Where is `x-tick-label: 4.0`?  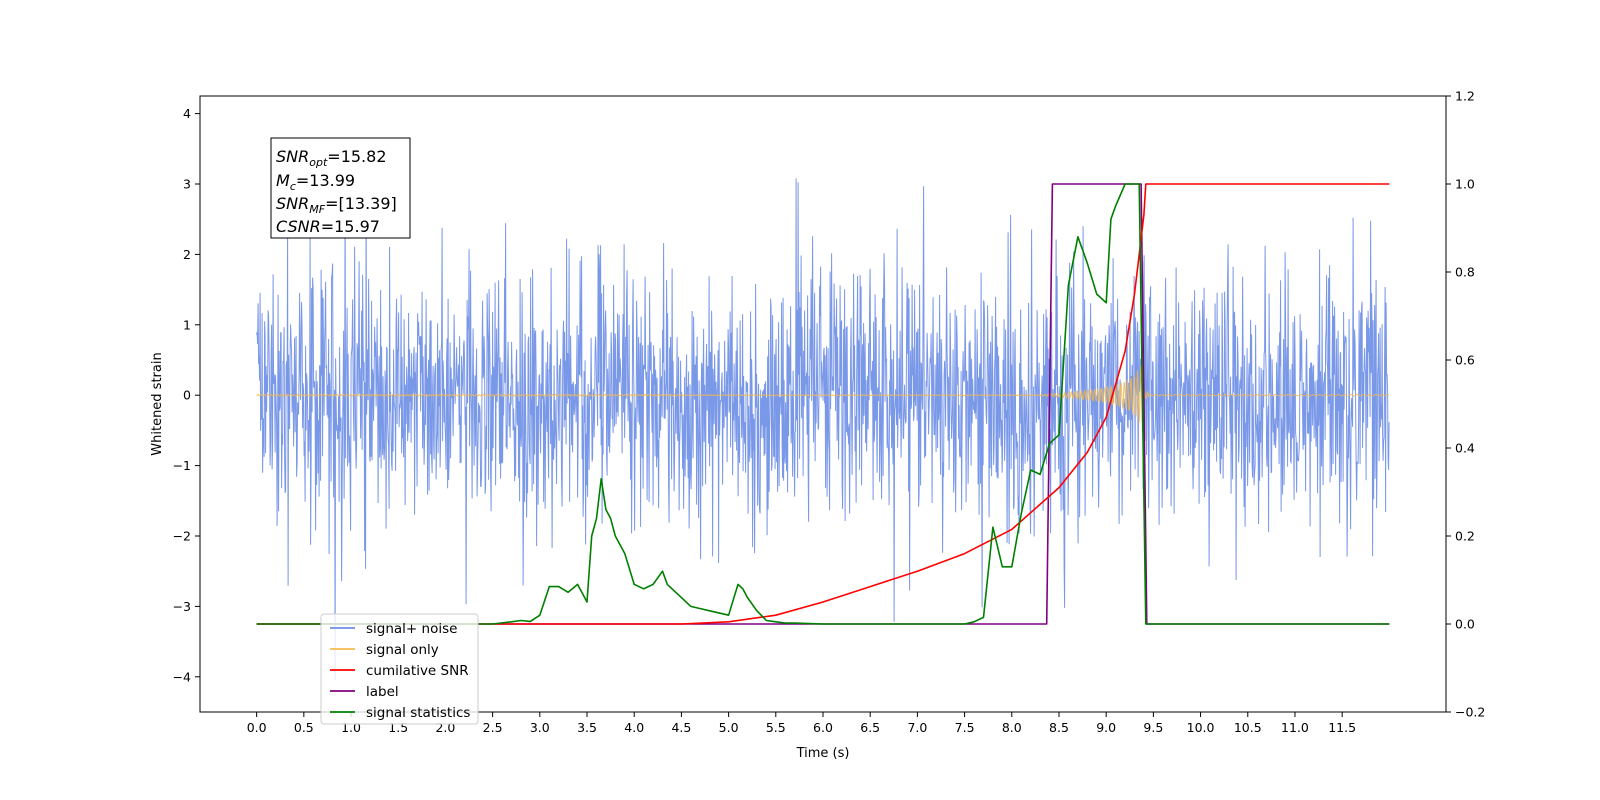 x-tick-label: 4.0 is located at coordinates (634, 727).